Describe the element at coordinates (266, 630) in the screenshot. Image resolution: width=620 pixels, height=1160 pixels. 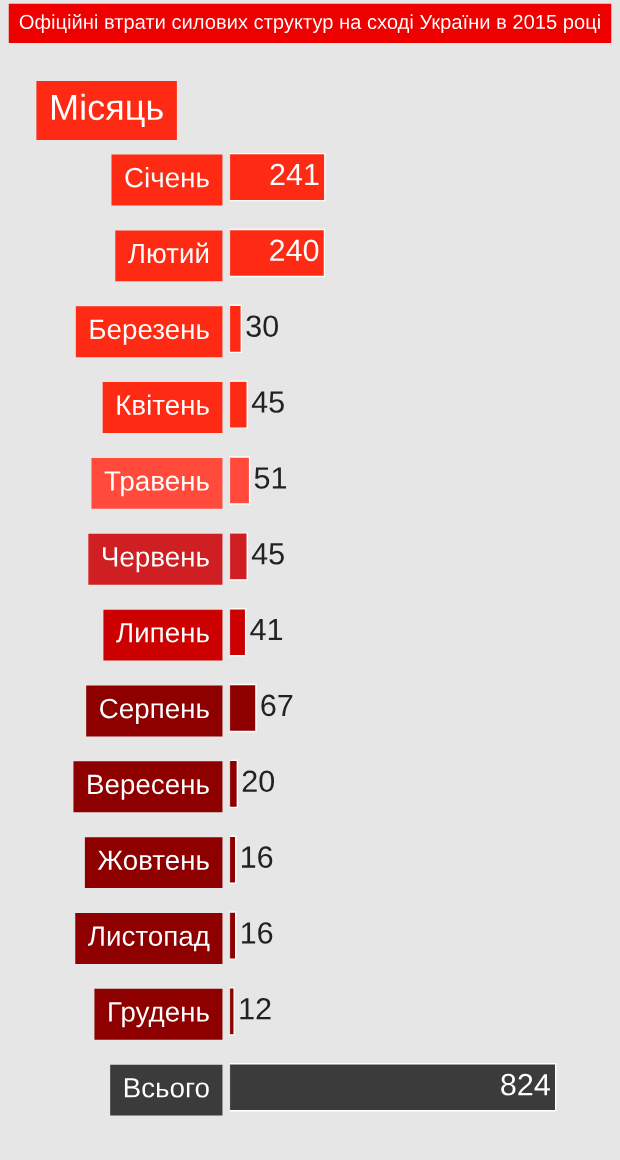
I see `data-label: 41` at that location.